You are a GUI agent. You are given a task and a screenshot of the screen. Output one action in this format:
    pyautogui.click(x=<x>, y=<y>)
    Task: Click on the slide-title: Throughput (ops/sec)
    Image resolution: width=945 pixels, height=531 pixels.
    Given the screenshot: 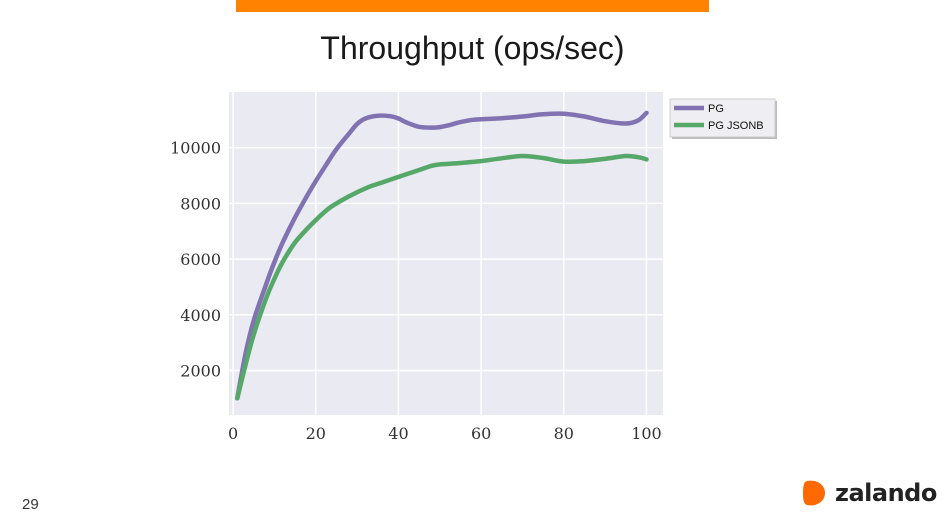 What is the action you would take?
    pyautogui.click(x=472, y=48)
    